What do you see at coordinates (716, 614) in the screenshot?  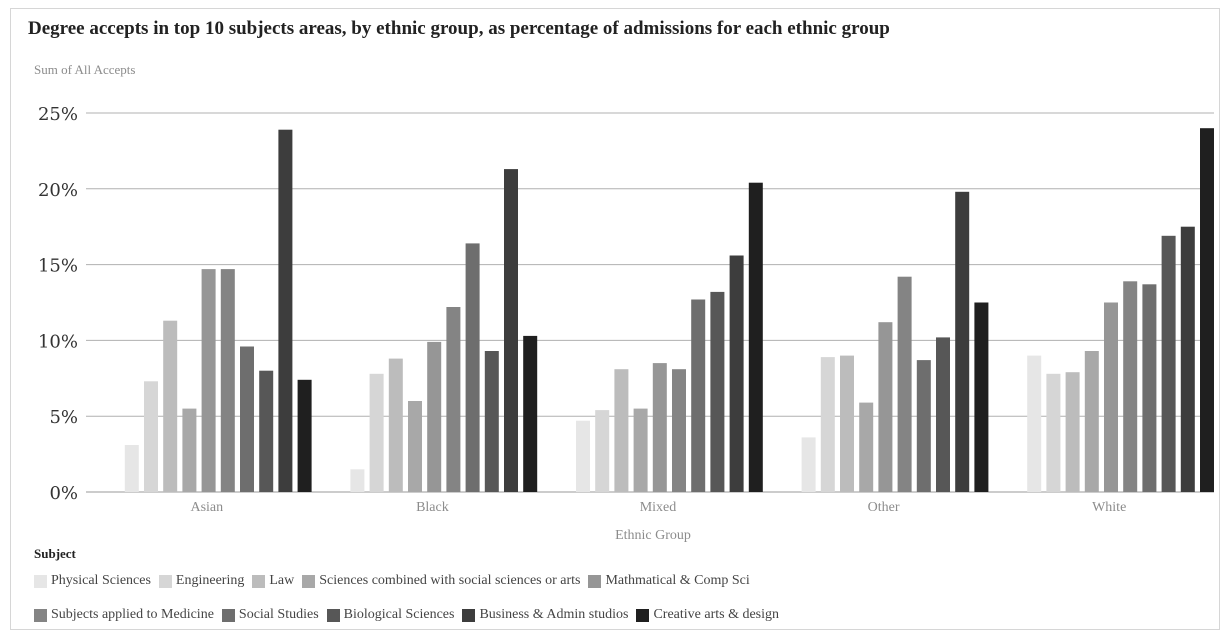 I see `legend-label: Creative arts & design` at bounding box center [716, 614].